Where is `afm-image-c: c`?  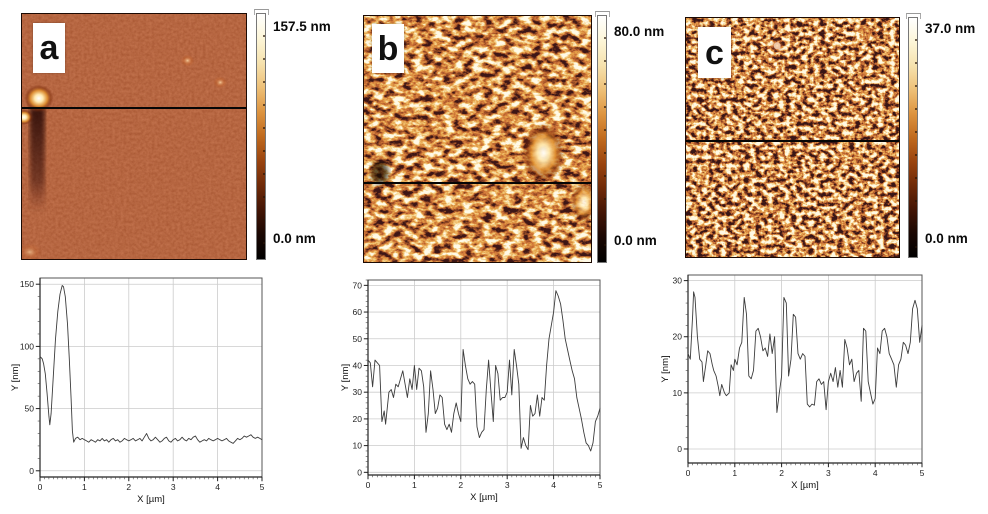 afm-image-c: c is located at coordinates (792, 137).